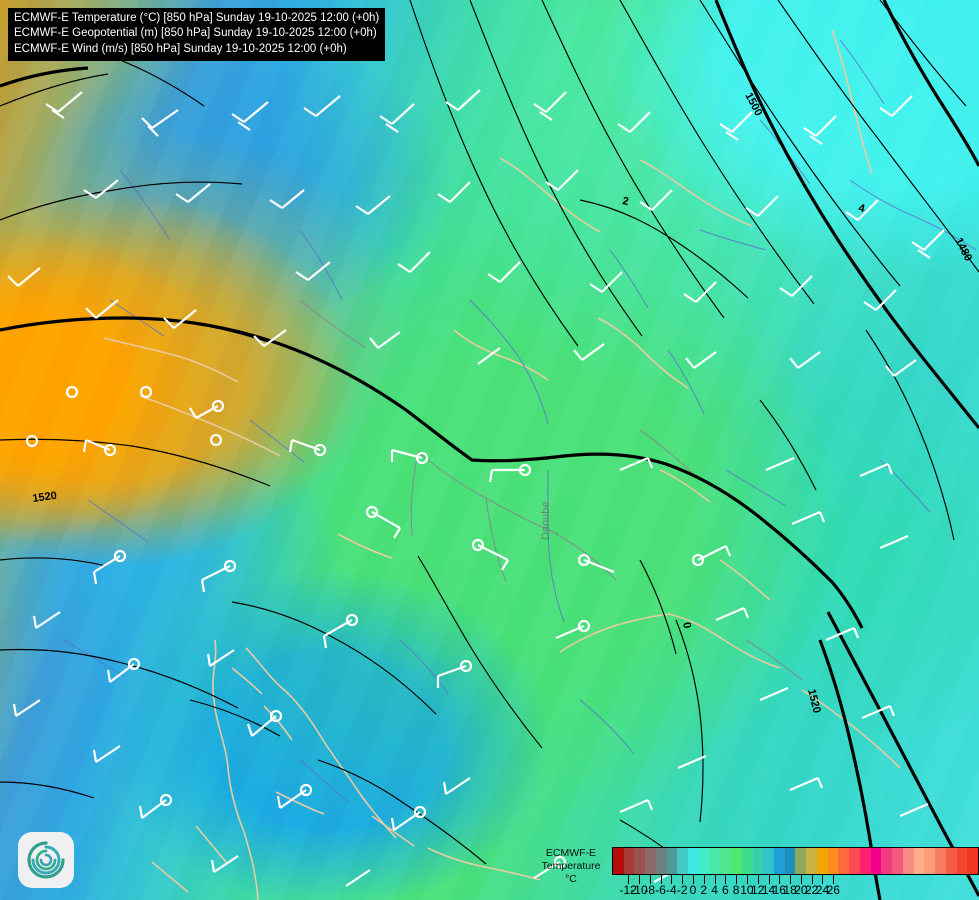 Image resolution: width=979 pixels, height=900 pixels. What do you see at coordinates (736, 890) in the screenshot?
I see `legend-tick-label: 8` at bounding box center [736, 890].